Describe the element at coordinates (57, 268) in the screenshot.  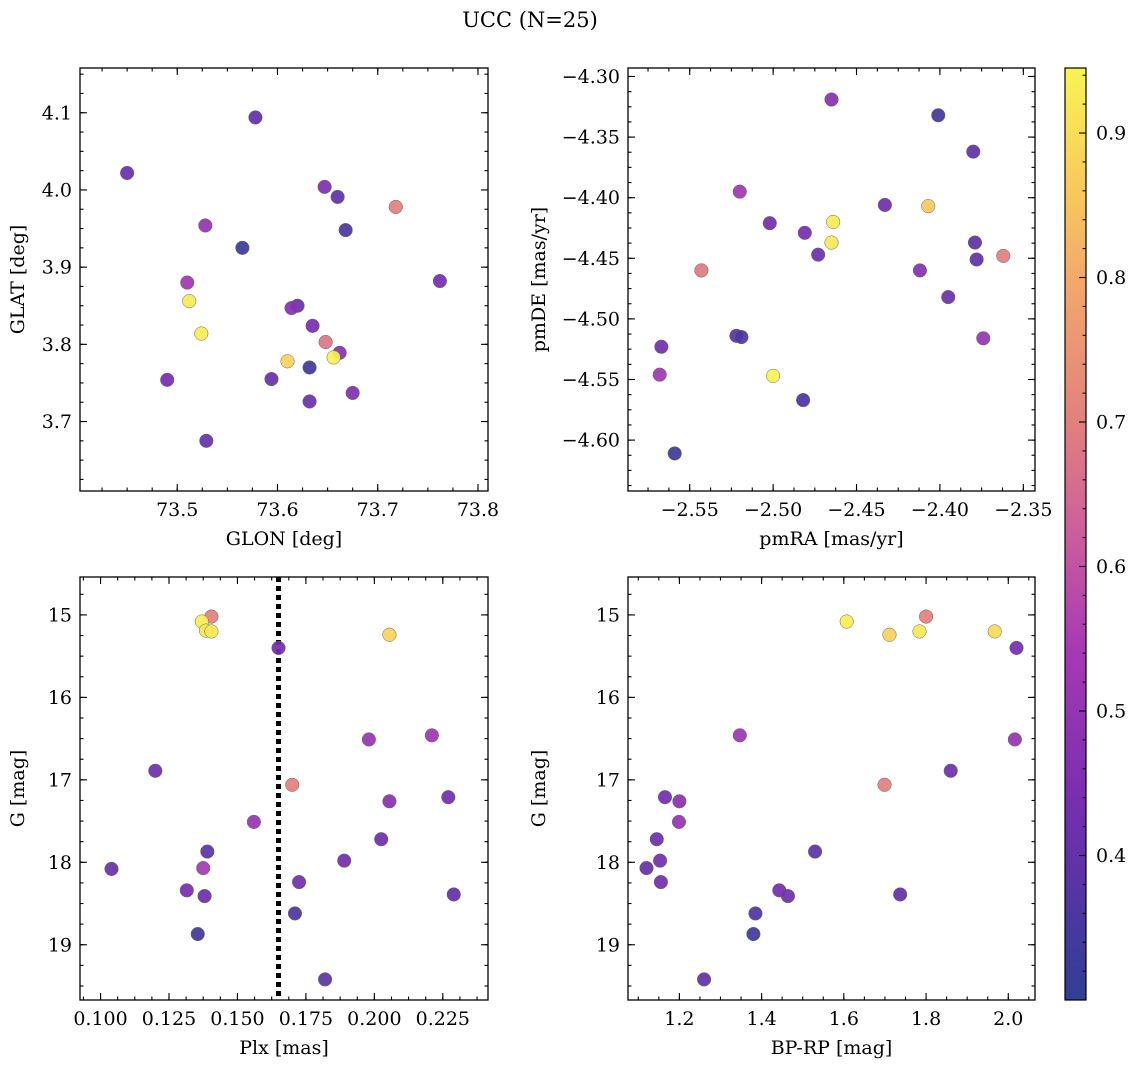
I see `y-tick-label: 3.9` at that location.